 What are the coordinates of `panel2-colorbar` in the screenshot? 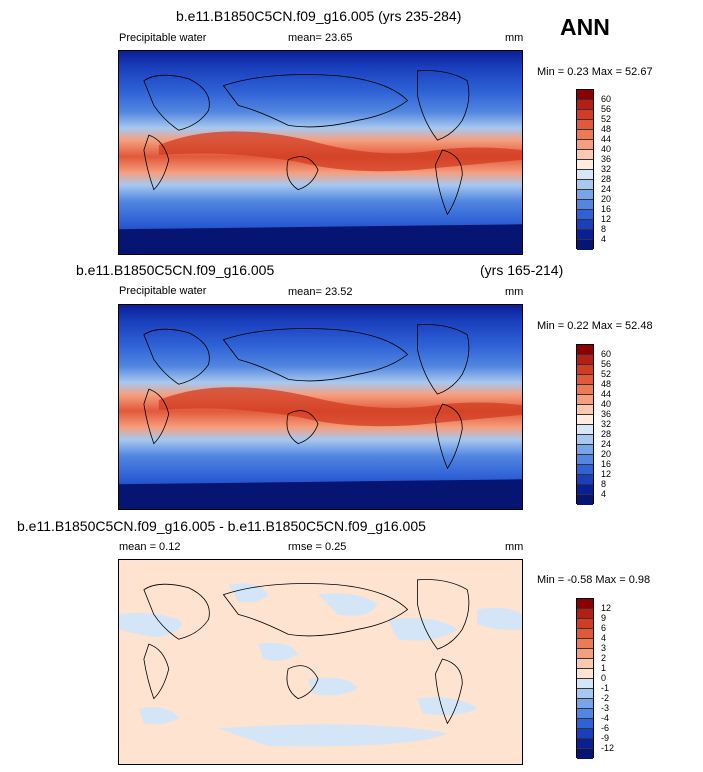 It's located at (585, 424).